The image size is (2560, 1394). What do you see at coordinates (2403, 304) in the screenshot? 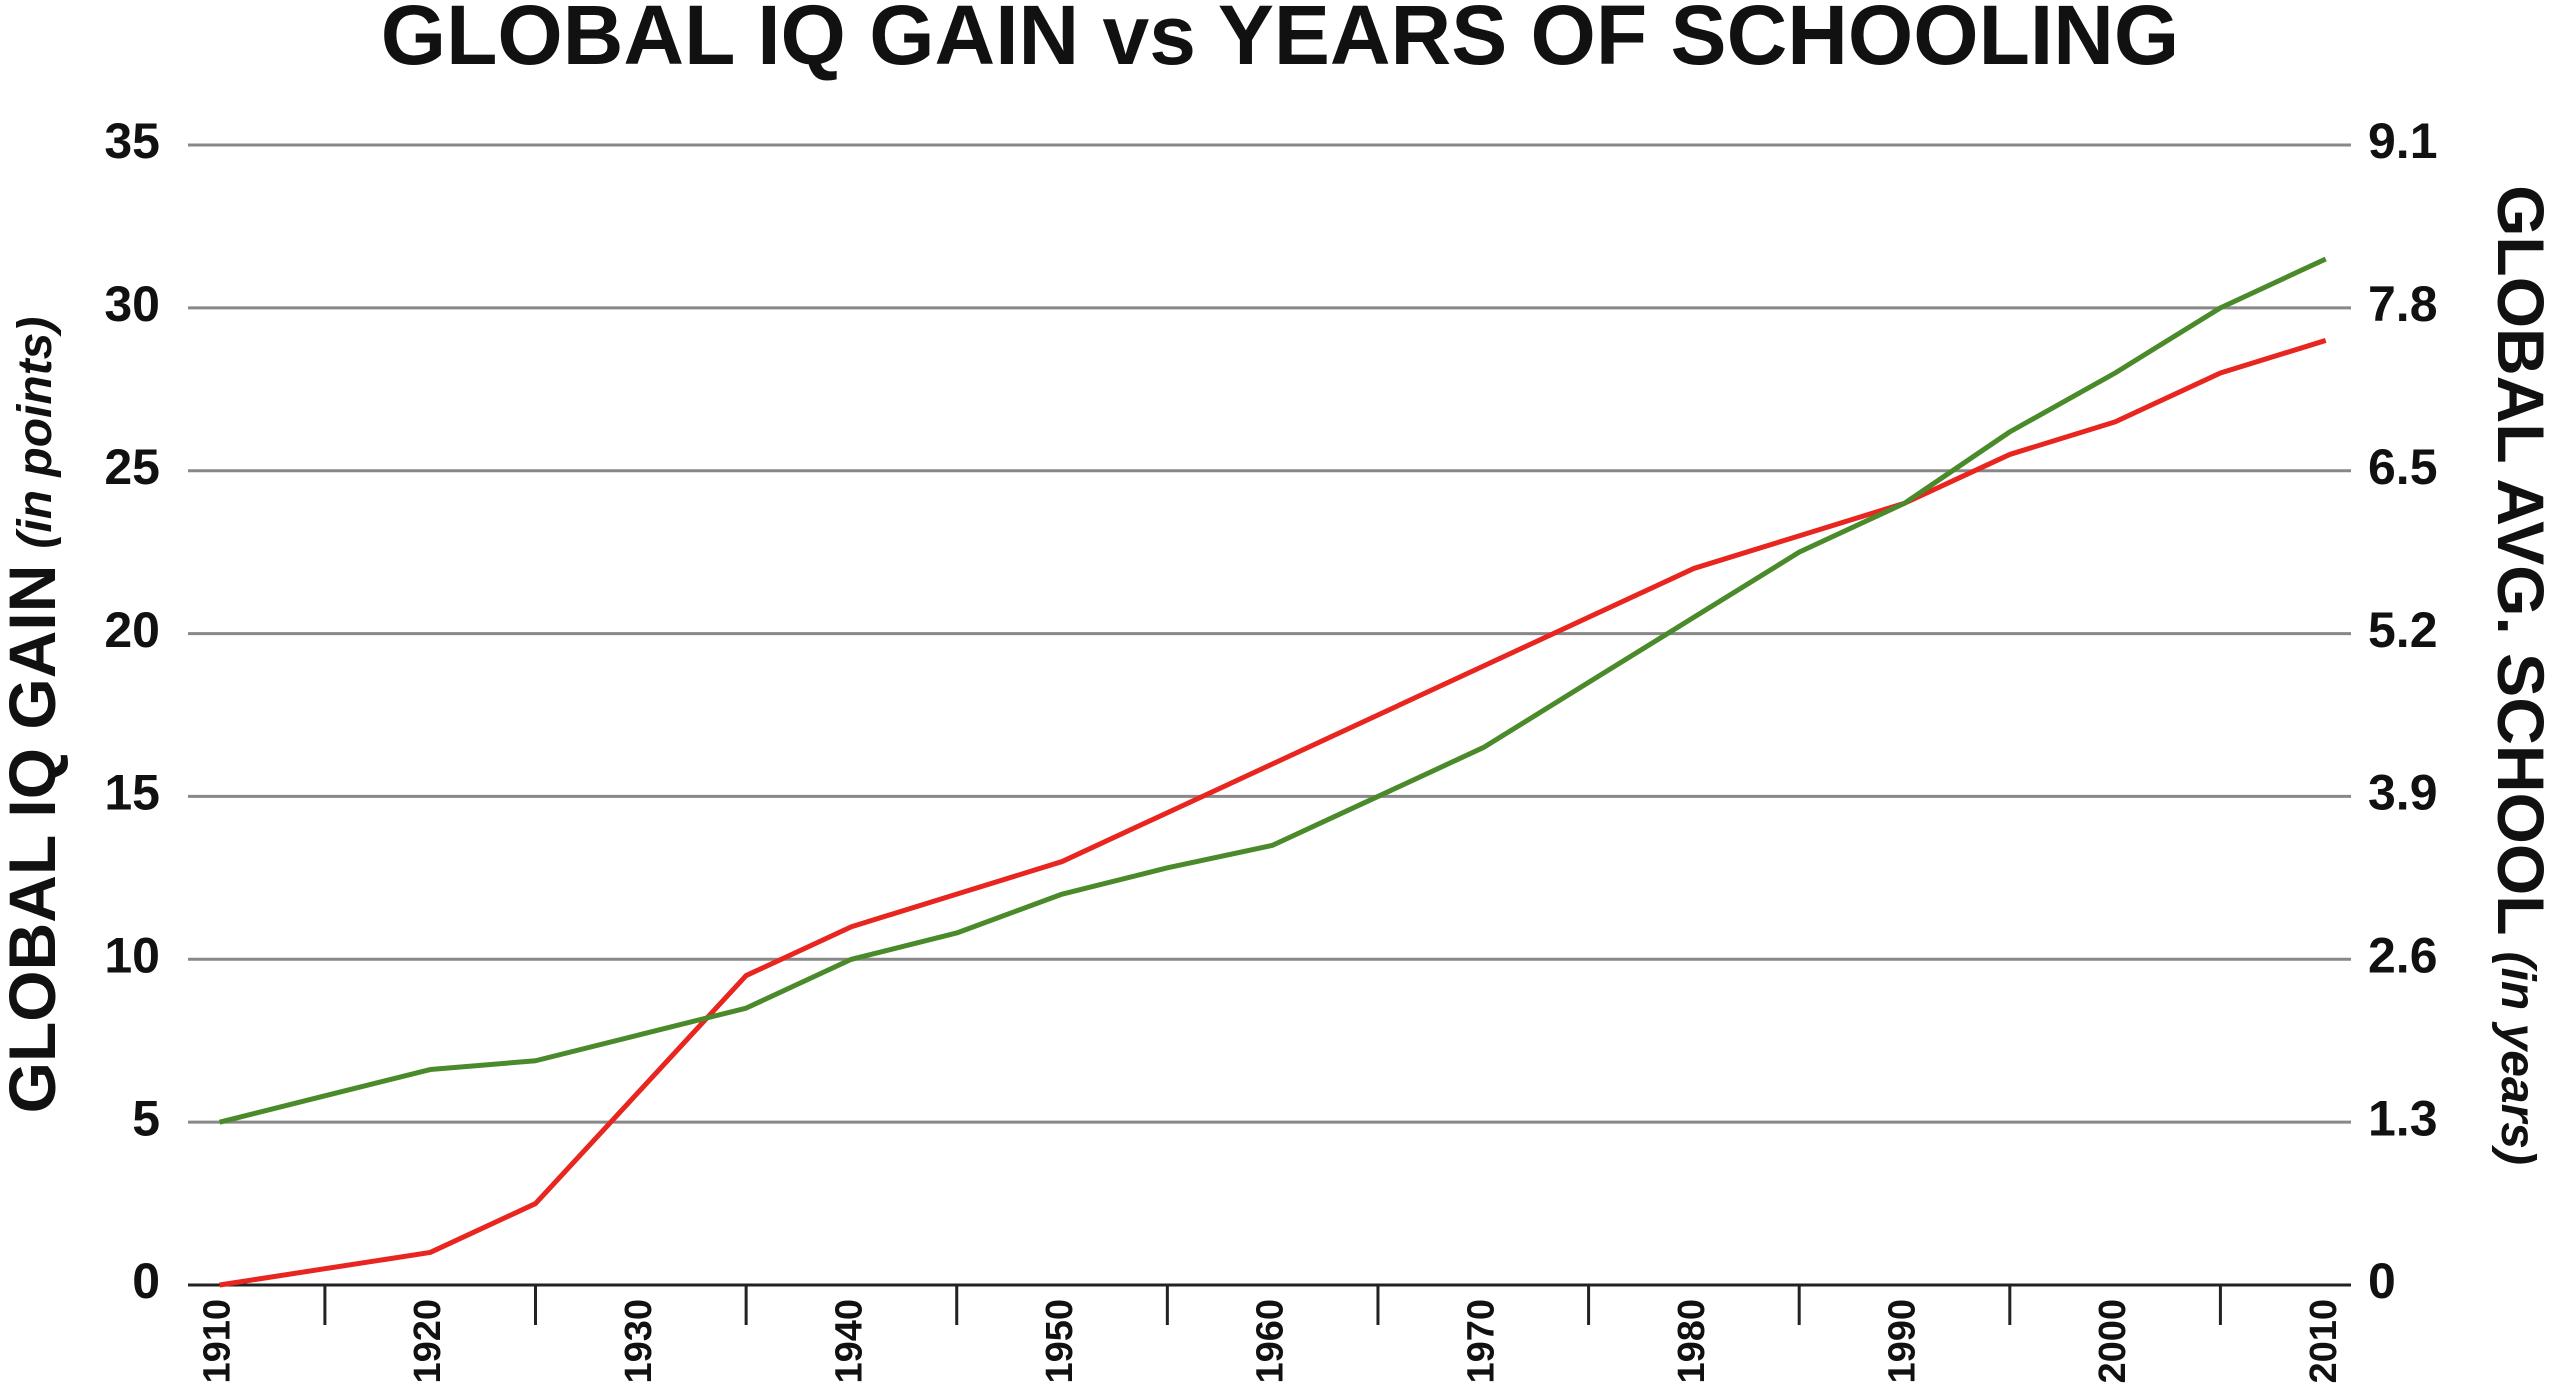
I see `y2-tick-label: 7.8` at bounding box center [2403, 304].